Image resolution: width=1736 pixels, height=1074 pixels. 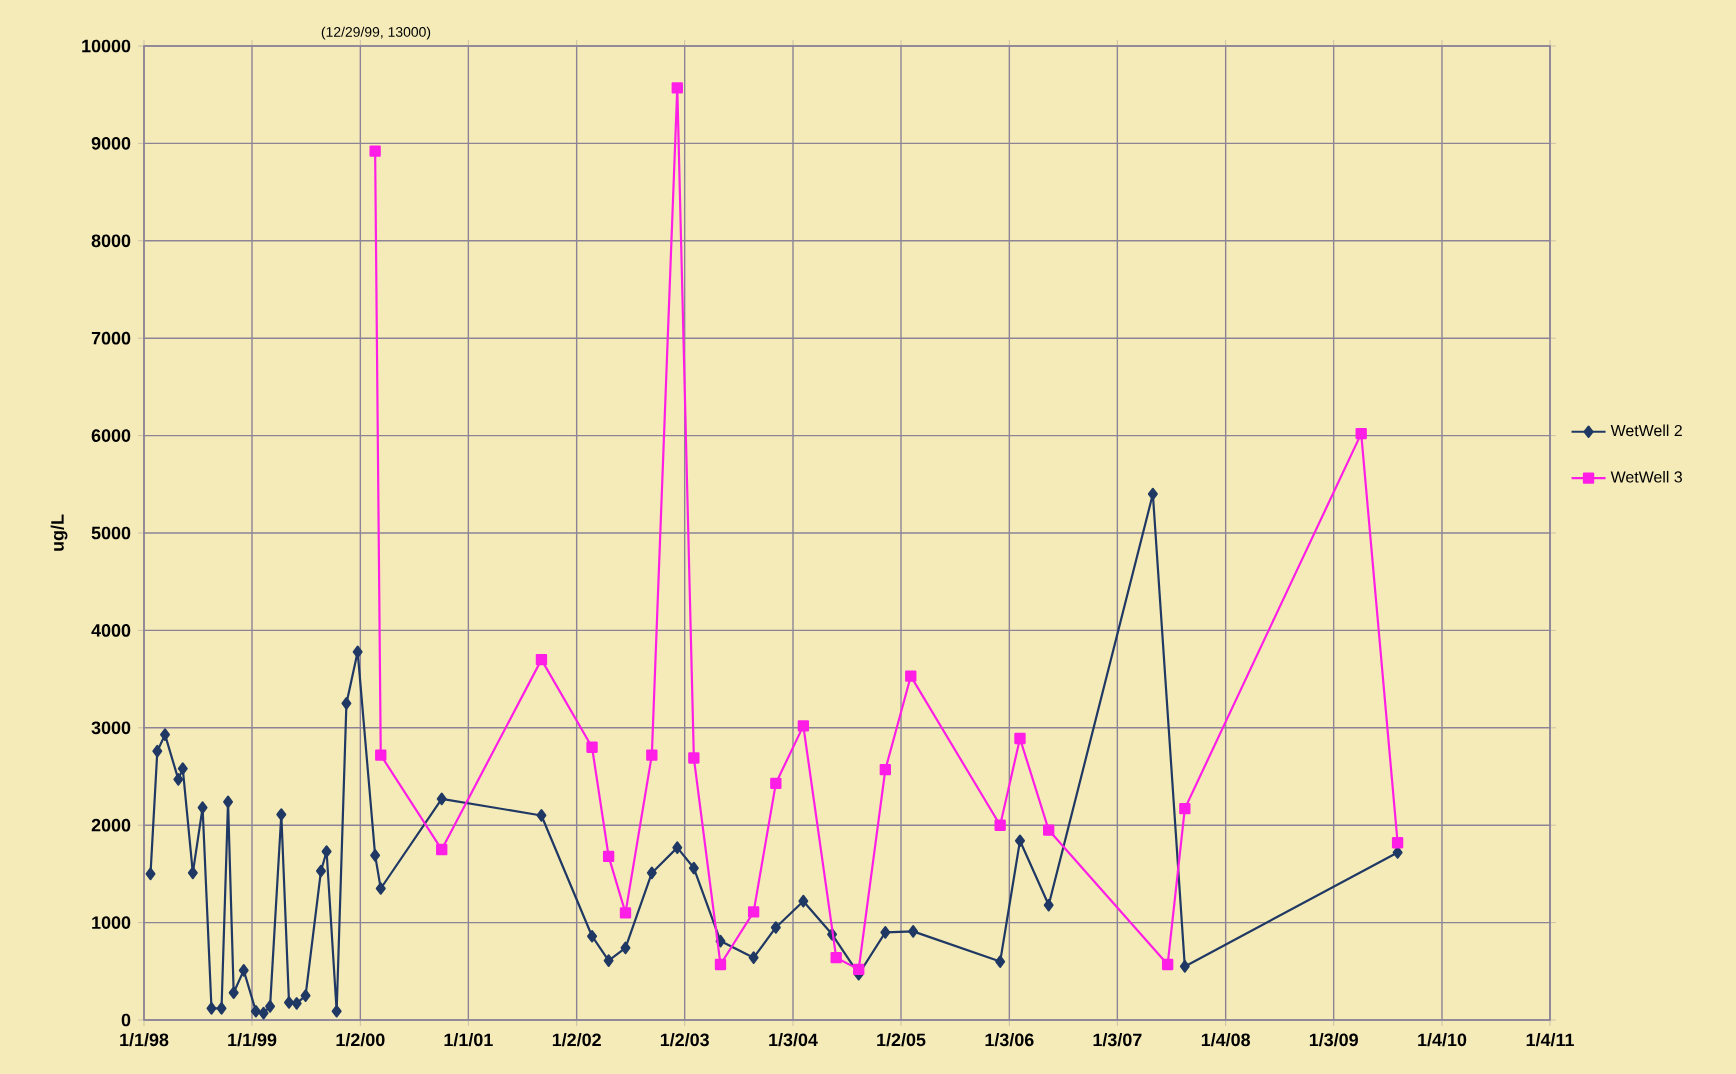 I want to click on x-tick-label: 1/2/05, so click(x=901, y=1040).